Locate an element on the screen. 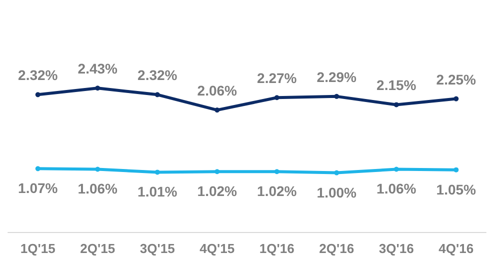  data-label: 2.25% is located at coordinates (456, 79).